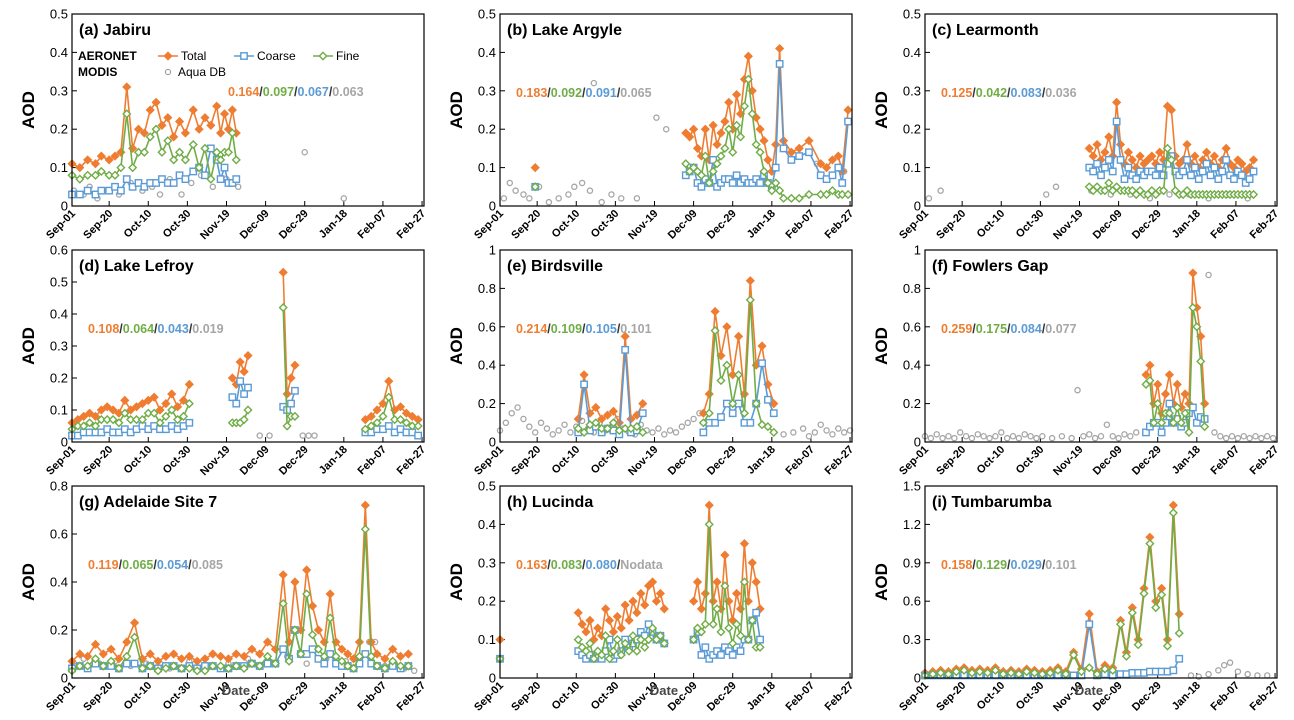 This screenshot has height=720, width=1294. What do you see at coordinates (531, 93) in the screenshot?
I see `stat-total: 0.183` at bounding box center [531, 93].